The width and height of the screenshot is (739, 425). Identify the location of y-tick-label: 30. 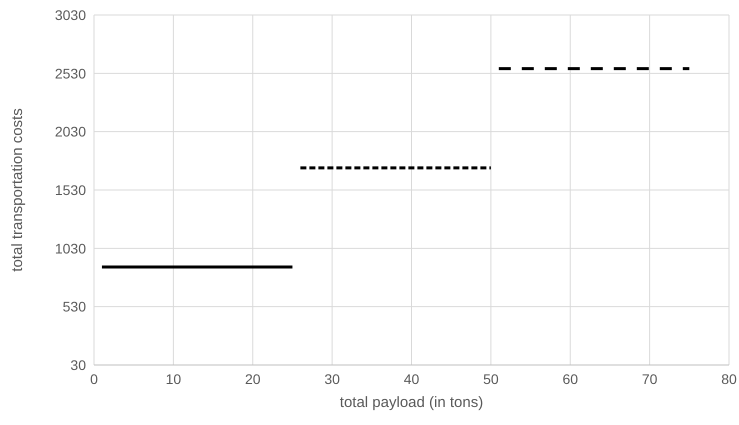
(78, 365).